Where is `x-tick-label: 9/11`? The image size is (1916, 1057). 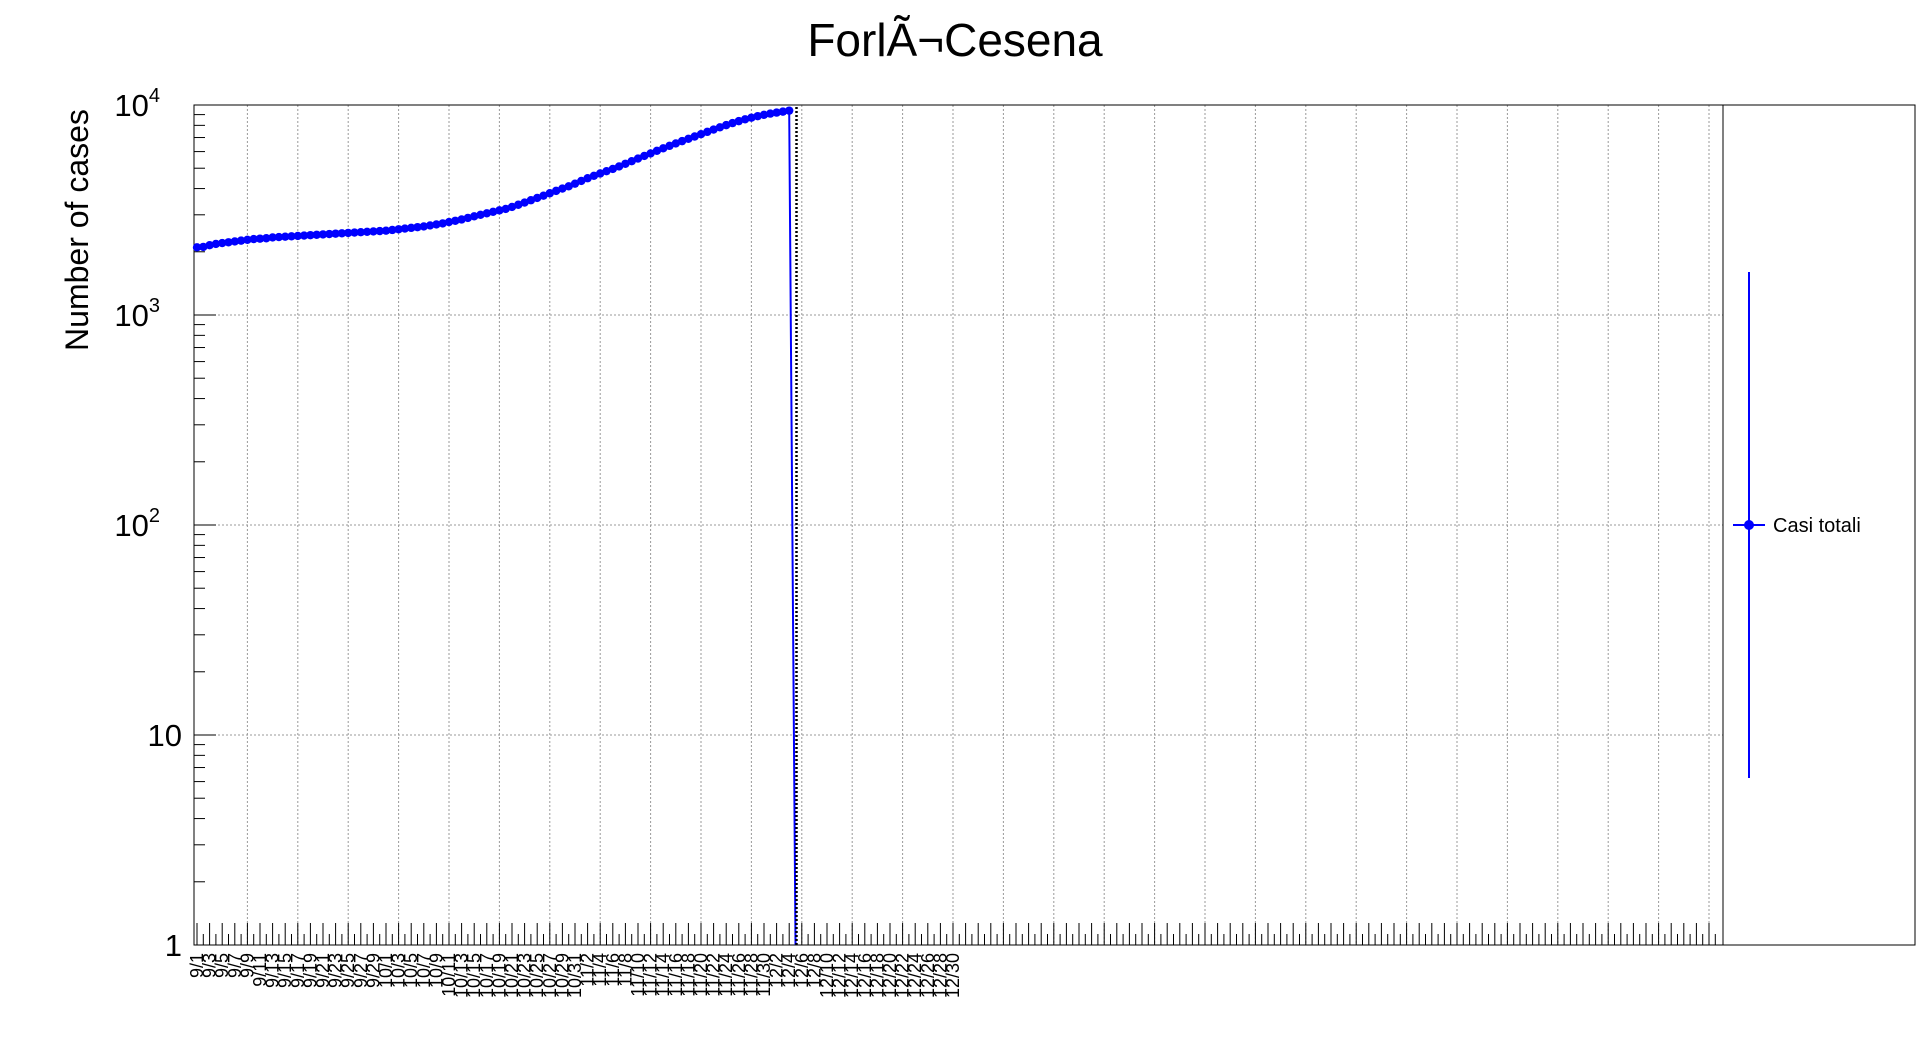 x-tick-label: 9/11 is located at coordinates (260, 970).